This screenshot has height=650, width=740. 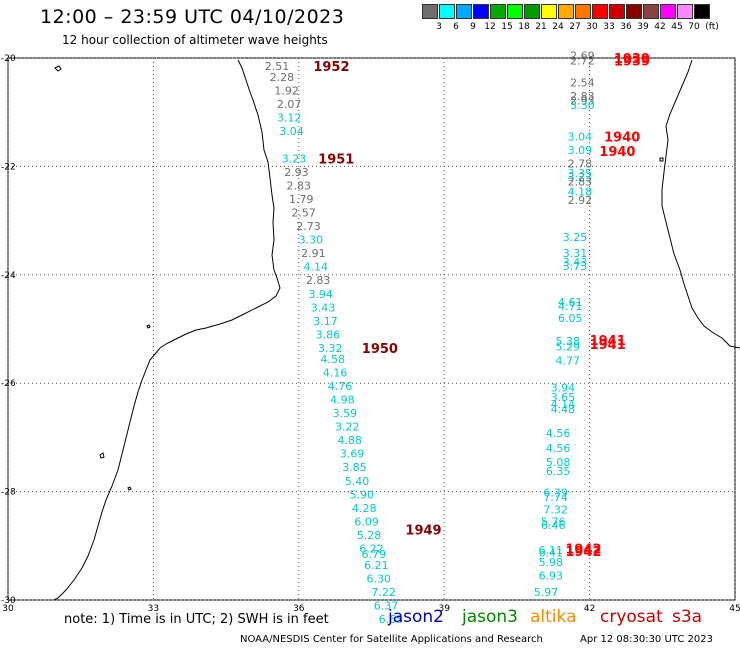 What do you see at coordinates (308, 226) in the screenshot?
I see `wave-height-value: 2.73` at bounding box center [308, 226].